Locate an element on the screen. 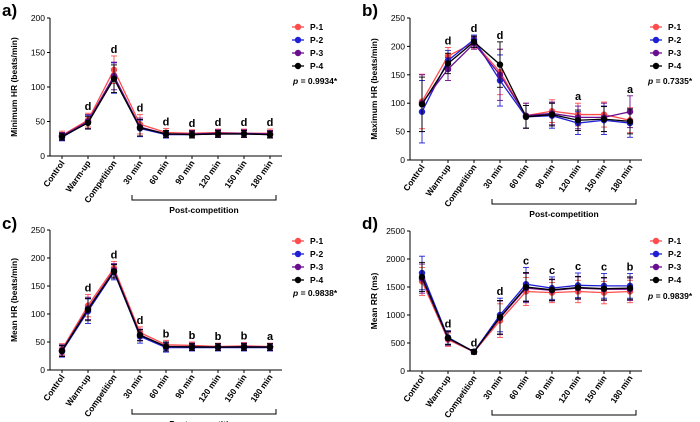  p-value-annotation: p = 0.9934* is located at coordinates (315, 81).